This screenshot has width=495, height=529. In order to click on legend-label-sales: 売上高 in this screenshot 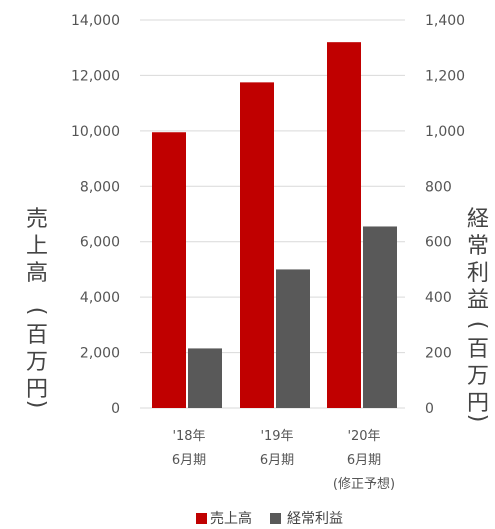, I will do `click(231, 518)`.